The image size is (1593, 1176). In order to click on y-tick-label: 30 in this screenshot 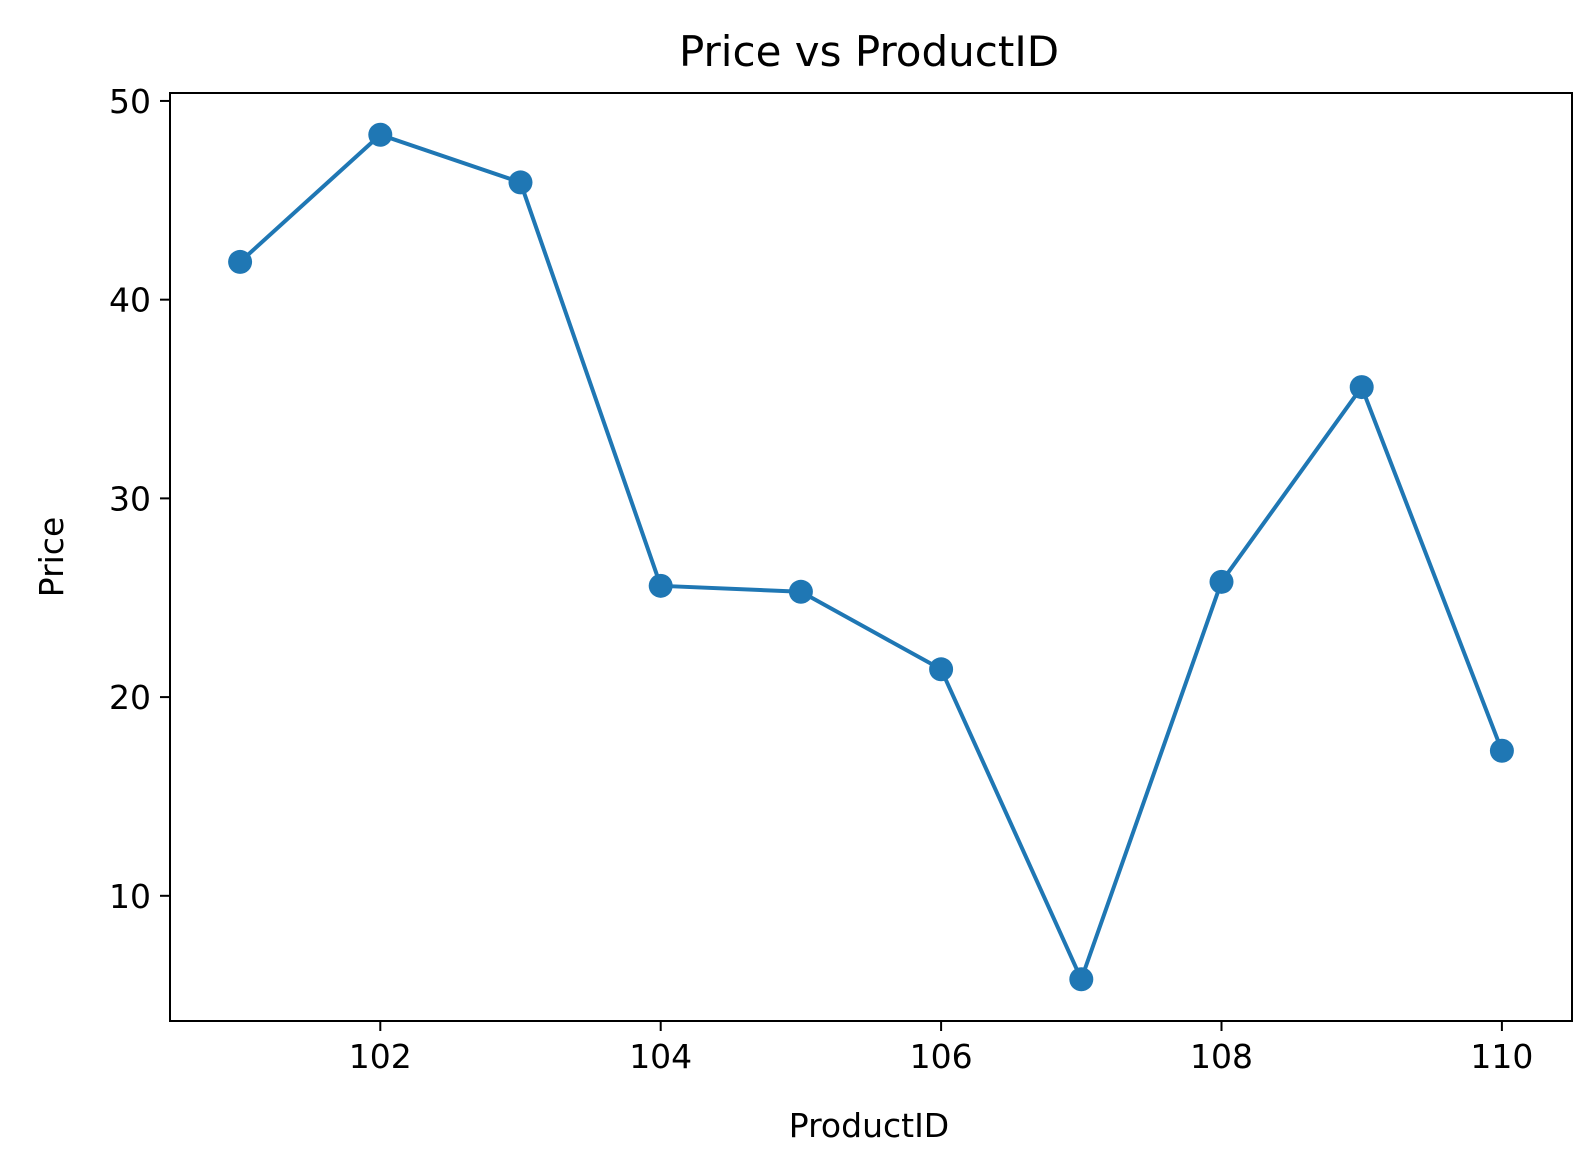, I will do `click(130, 498)`.